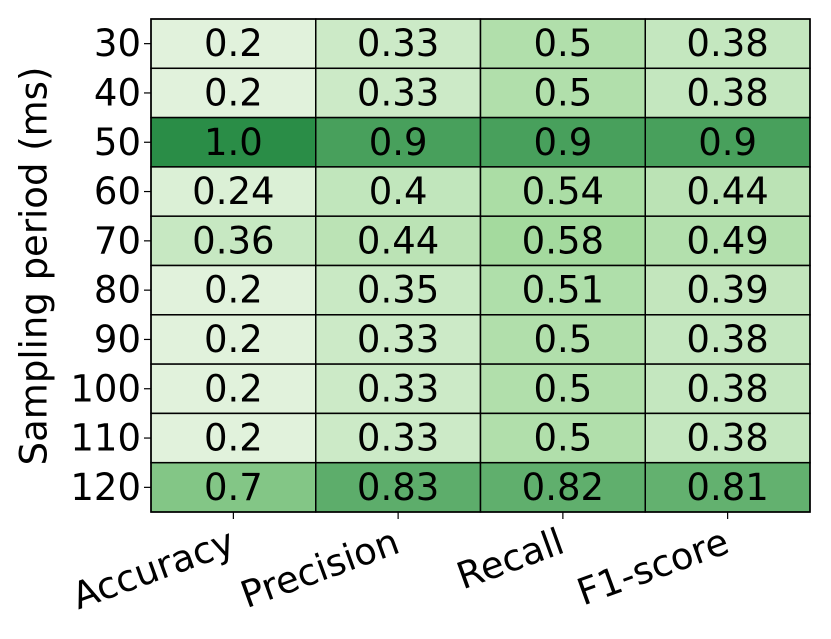 Image resolution: width=831 pixels, height=639 pixels. Describe the element at coordinates (117, 142) in the screenshot. I see `y-tick-label: 50` at that location.